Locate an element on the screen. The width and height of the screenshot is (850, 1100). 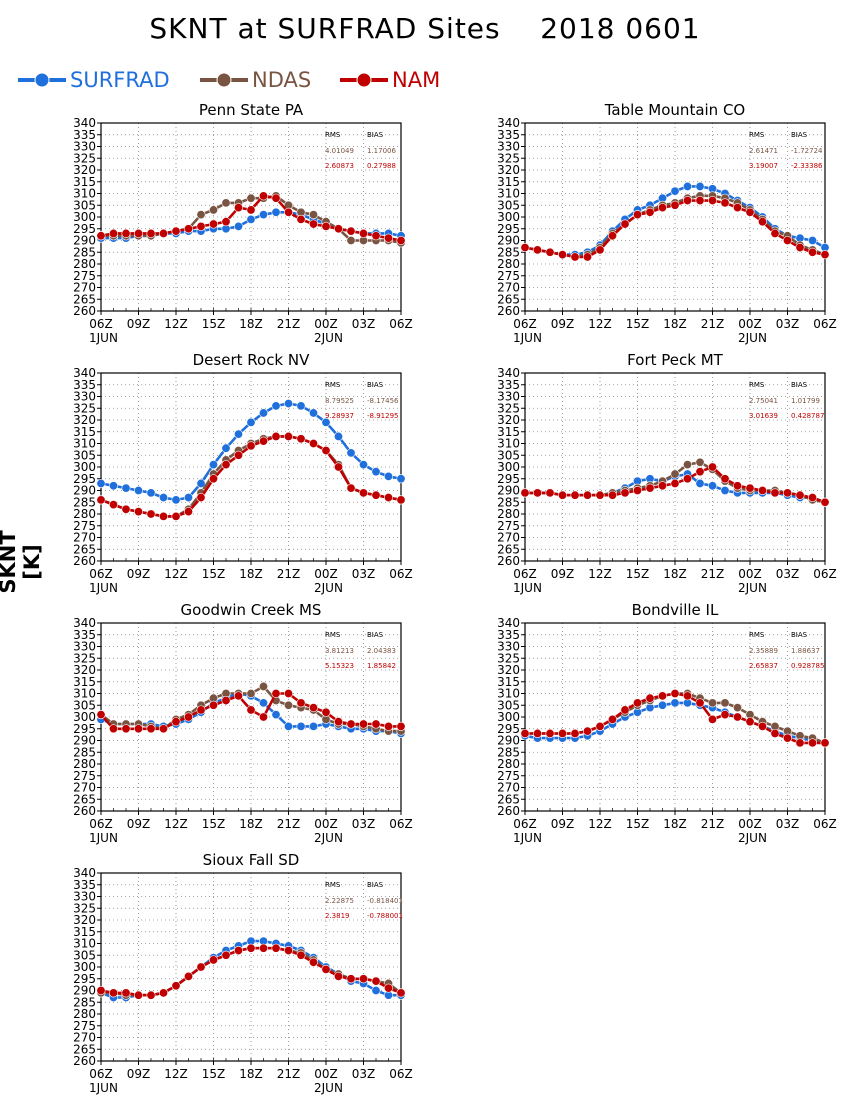
stats-ndas-rms: 2.35889 is located at coordinates (763, 651).